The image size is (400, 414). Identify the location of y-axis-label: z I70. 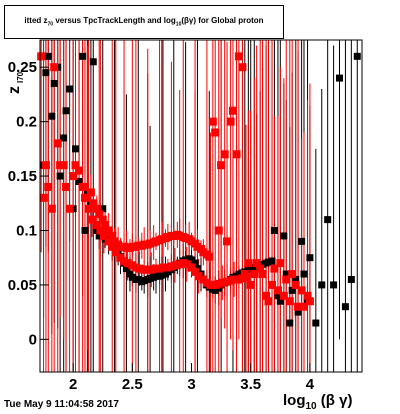
(15, 82).